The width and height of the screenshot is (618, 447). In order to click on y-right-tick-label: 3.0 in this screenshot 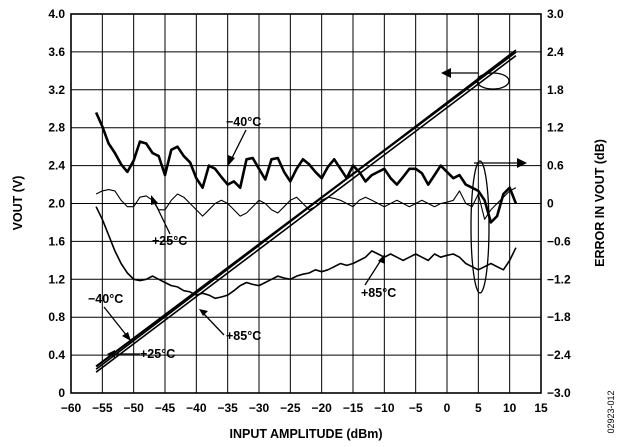, I will do `click(555, 14)`.